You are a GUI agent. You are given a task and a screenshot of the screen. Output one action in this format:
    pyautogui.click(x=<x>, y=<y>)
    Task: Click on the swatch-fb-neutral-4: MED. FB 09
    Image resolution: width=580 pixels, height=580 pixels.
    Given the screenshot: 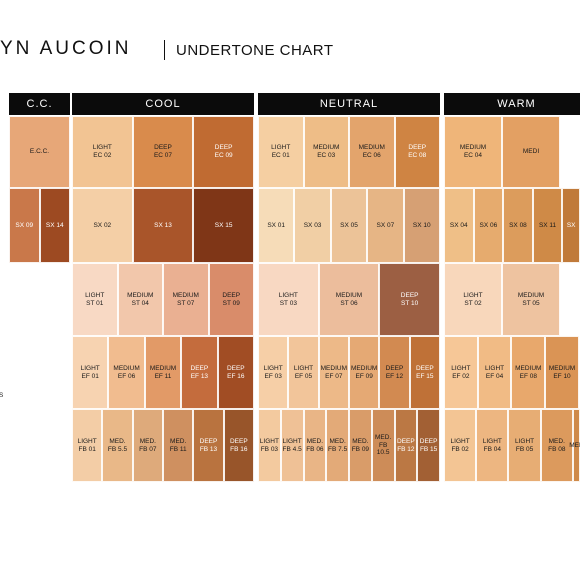 What is the action you would take?
    pyautogui.click(x=360, y=445)
    